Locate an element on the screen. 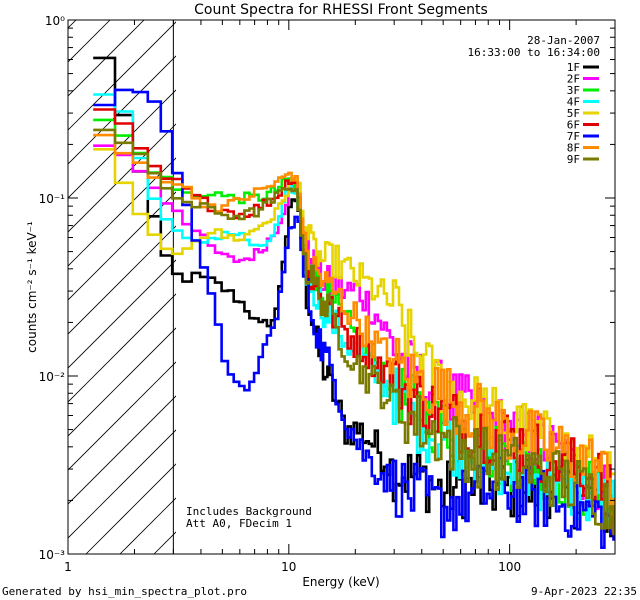  x-tick-label: 100 is located at coordinates (509, 567).